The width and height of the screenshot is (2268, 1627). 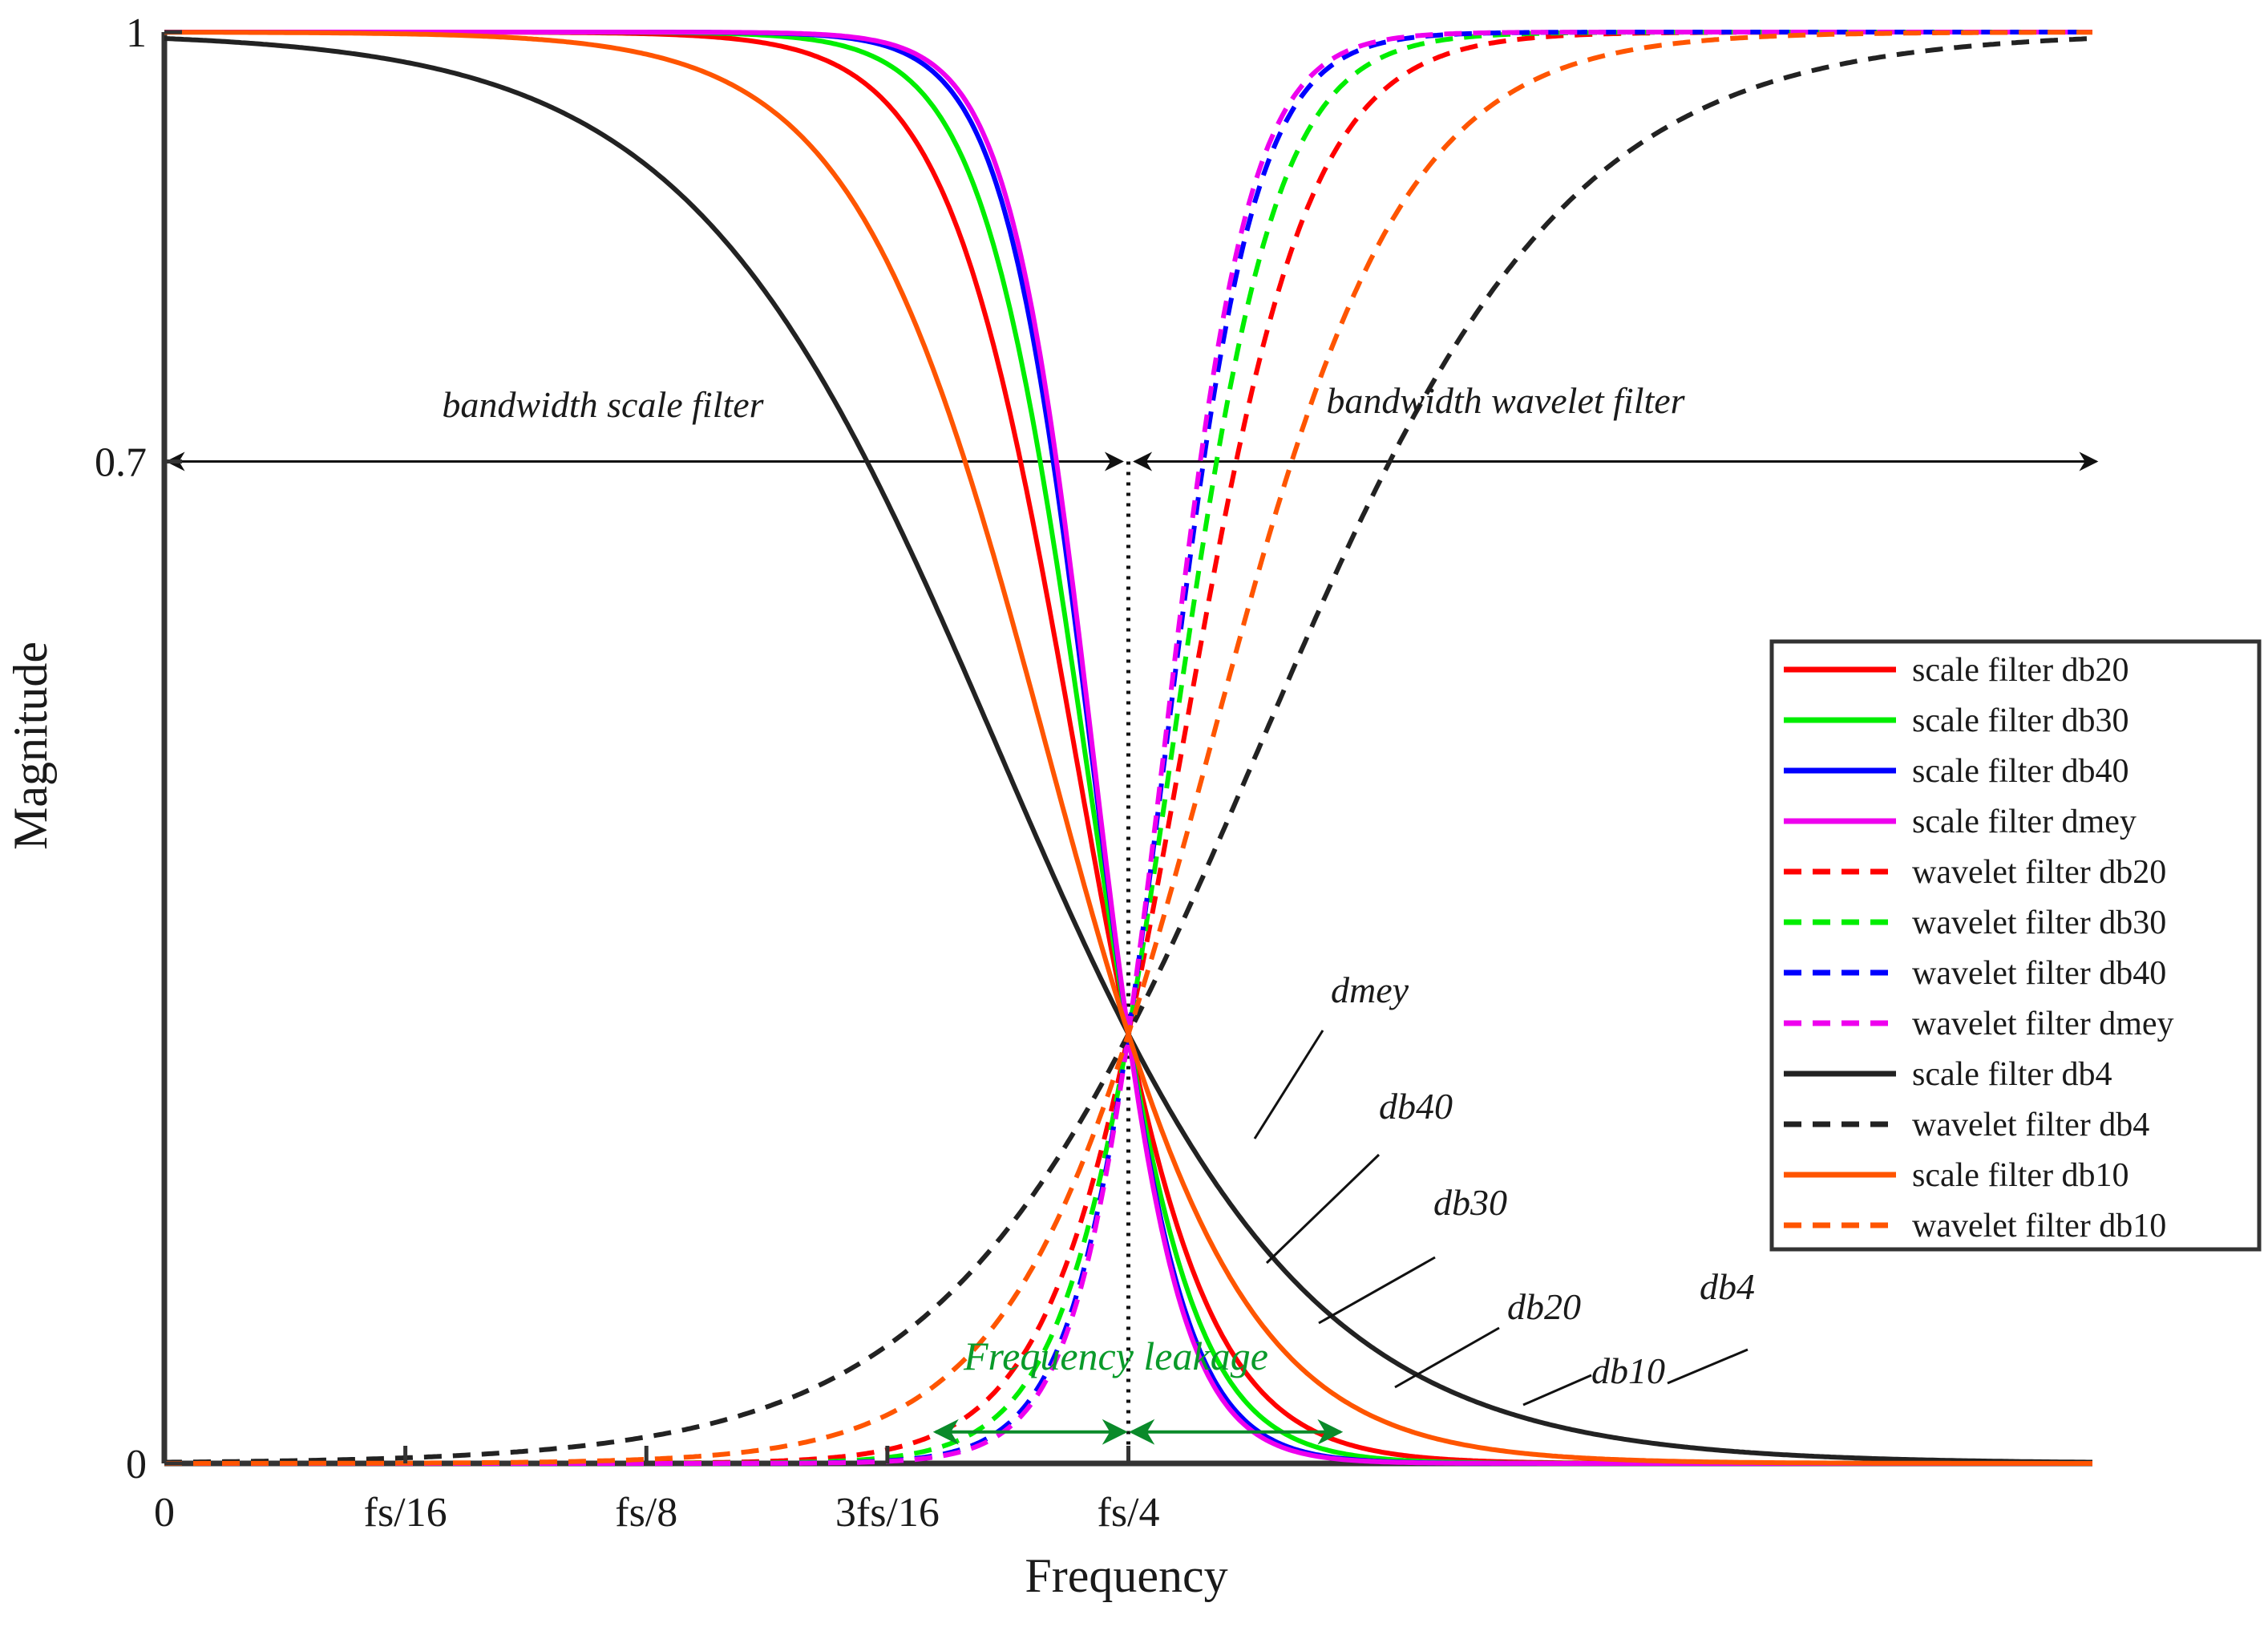 What do you see at coordinates (887, 1513) in the screenshot?
I see `x-tick-label: 3fs/16` at bounding box center [887, 1513].